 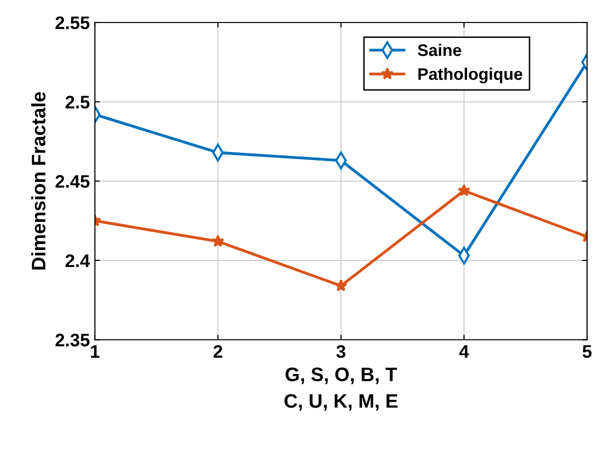 I want to click on y-tick-label: 2.35, so click(x=73, y=340).